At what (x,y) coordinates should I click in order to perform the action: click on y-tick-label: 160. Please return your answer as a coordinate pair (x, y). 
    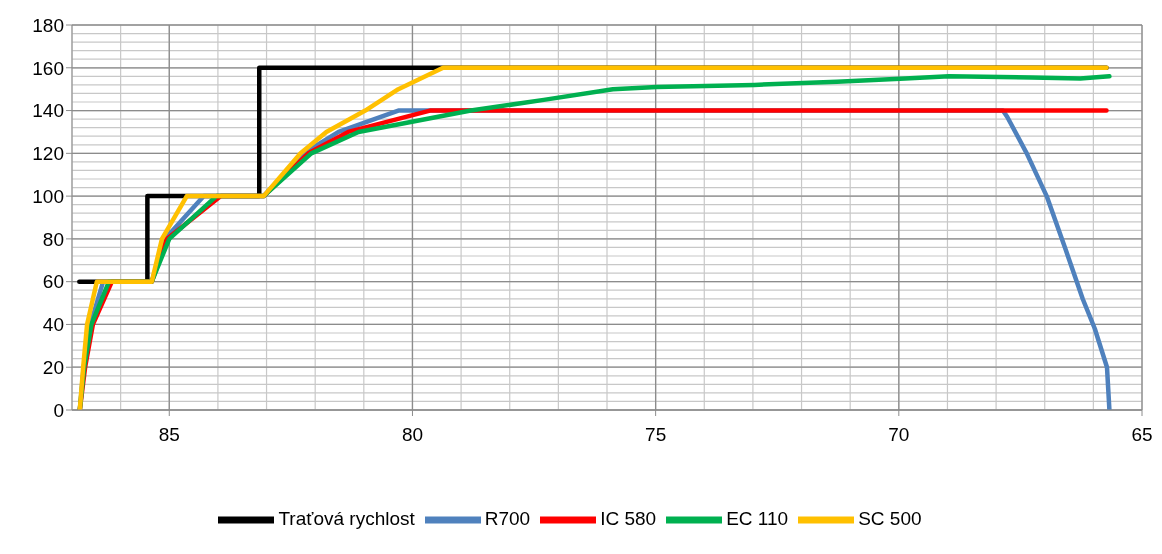
    Looking at the image, I should click on (48, 68).